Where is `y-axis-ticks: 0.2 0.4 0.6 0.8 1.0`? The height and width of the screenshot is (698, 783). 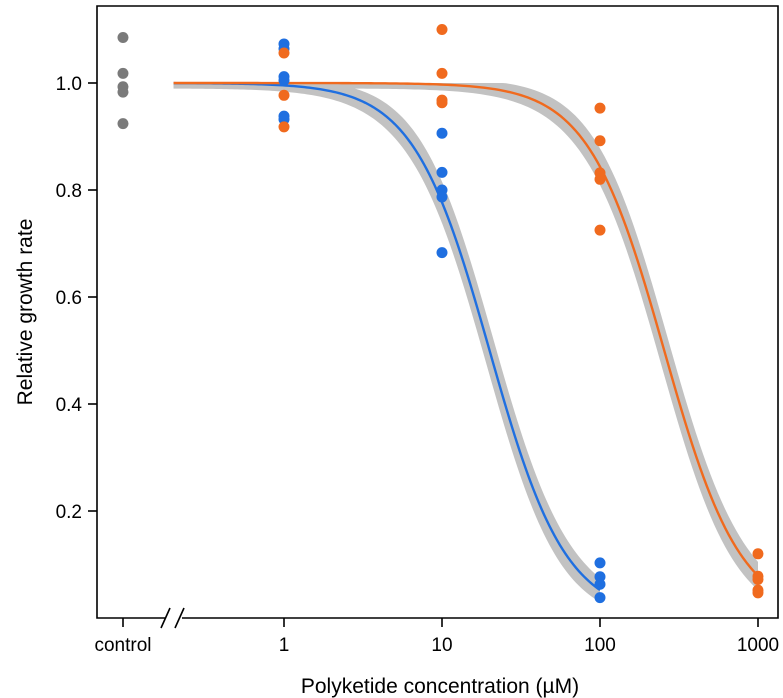
y-axis-ticks: 0.2 0.4 0.6 0.8 1.0 is located at coordinates (76, 298).